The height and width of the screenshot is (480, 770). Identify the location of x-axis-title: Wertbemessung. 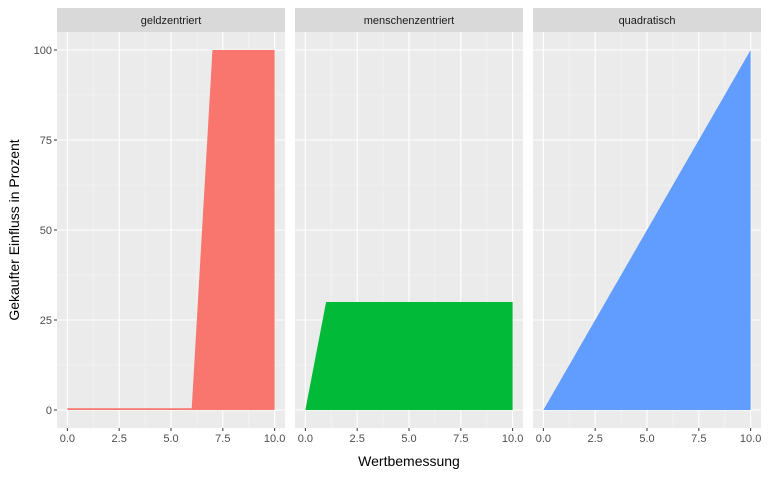
(409, 461).